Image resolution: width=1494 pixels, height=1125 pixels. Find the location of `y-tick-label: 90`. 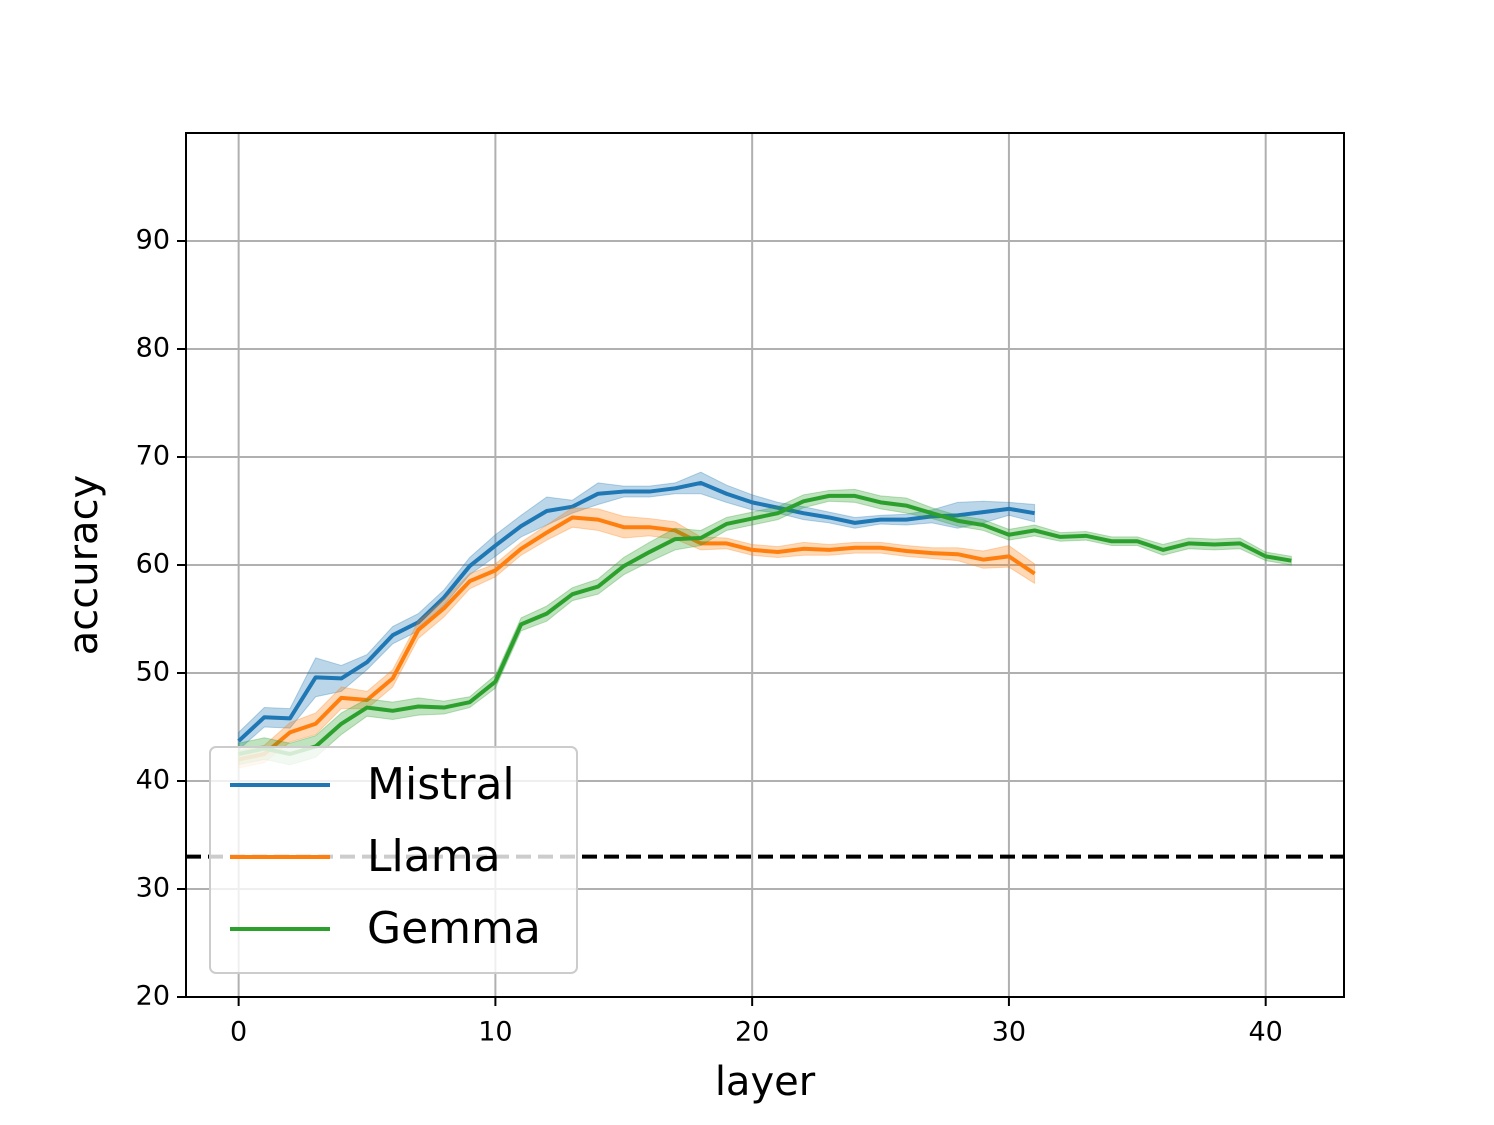

y-tick-label: 90 is located at coordinates (153, 240).